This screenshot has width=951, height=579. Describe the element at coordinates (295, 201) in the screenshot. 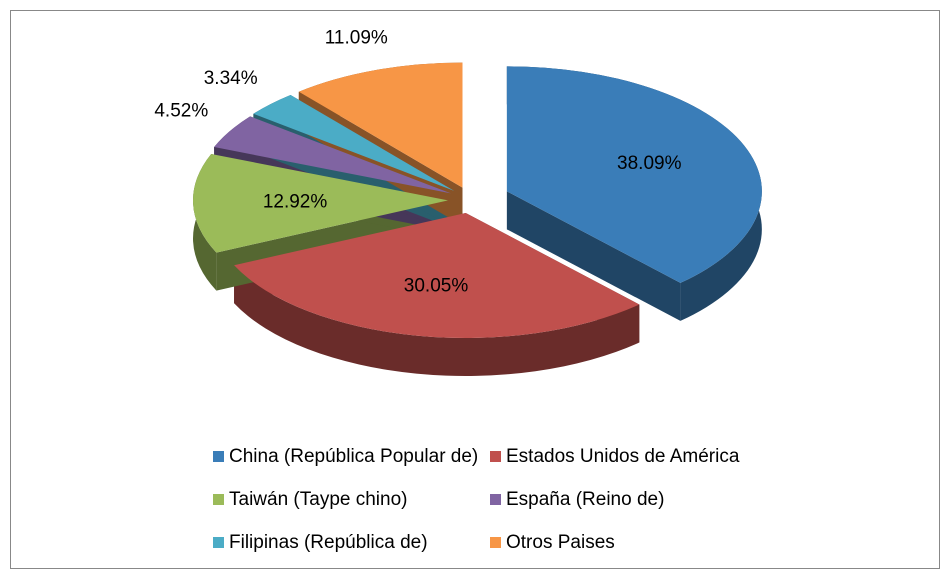

I see `data-label: 12.92%` at that location.